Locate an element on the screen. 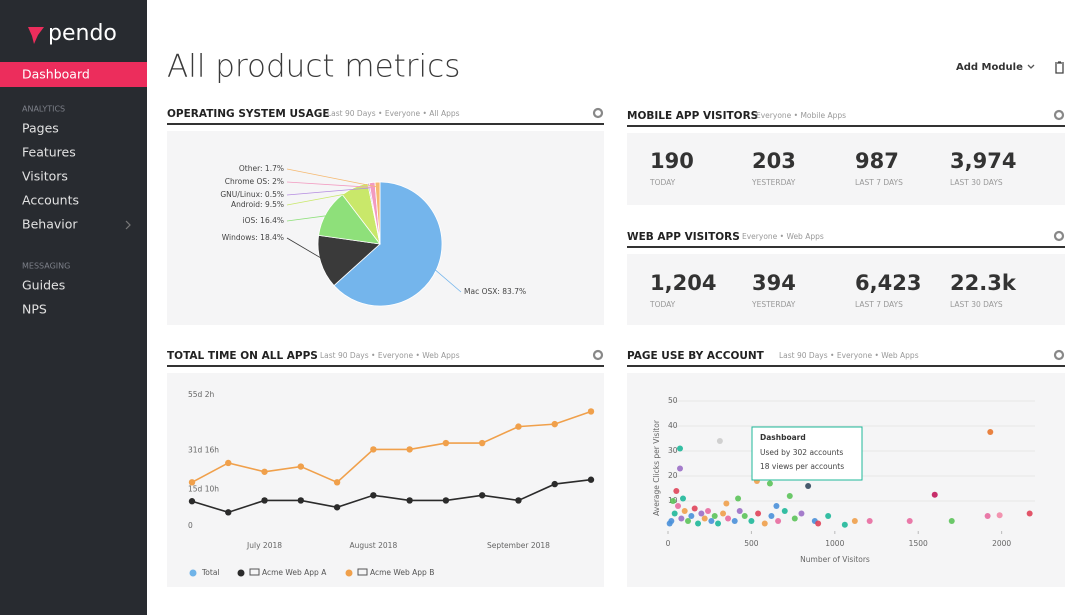  nav-item: Features is located at coordinates (49, 152).